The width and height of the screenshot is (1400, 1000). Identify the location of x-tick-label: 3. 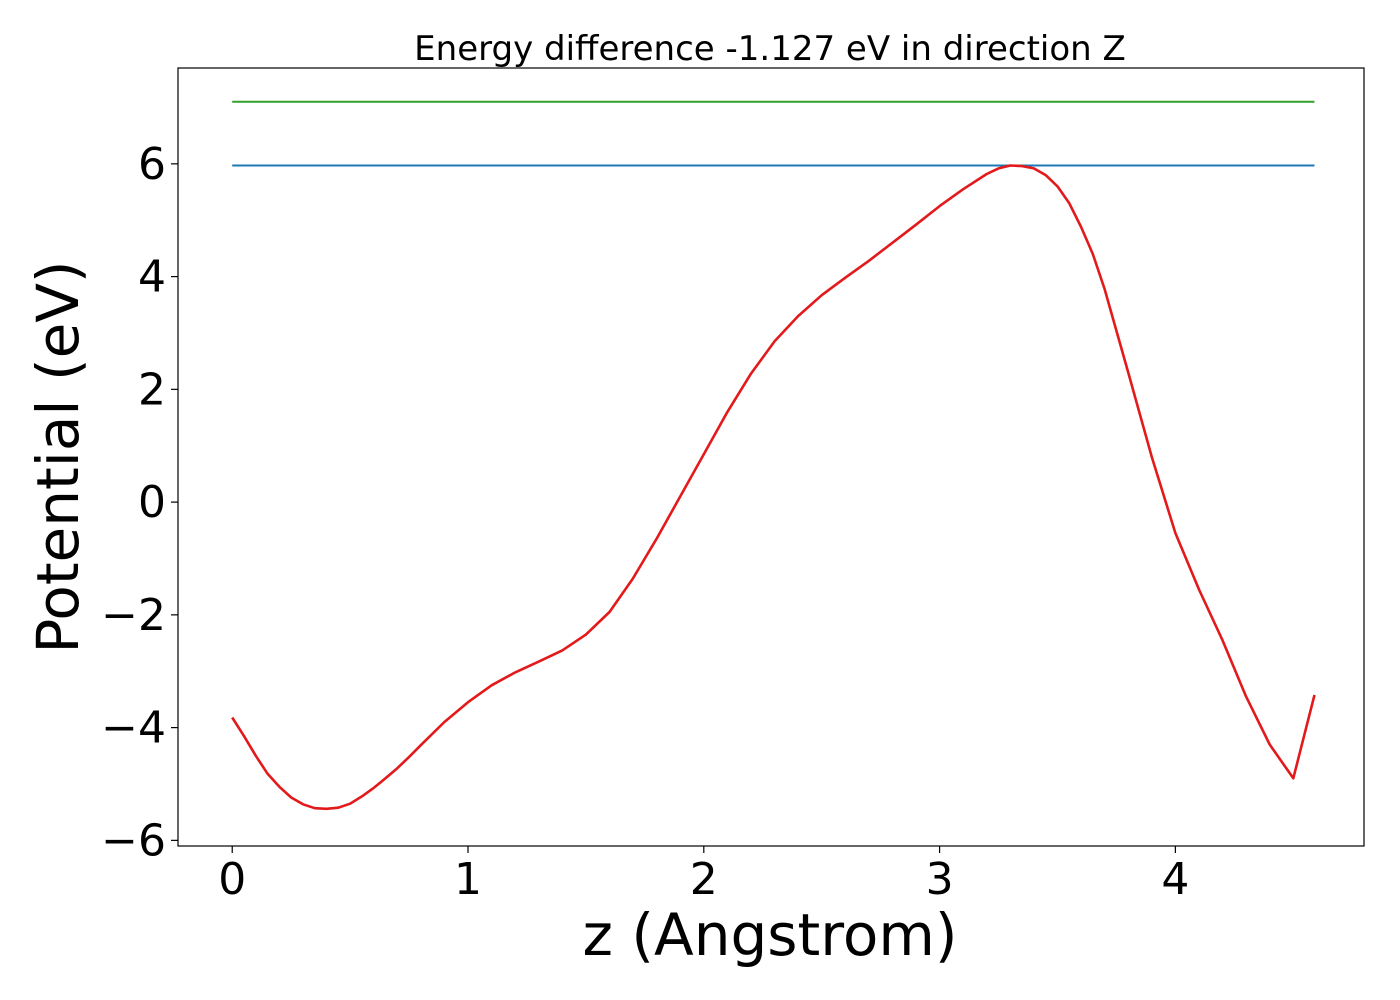
(940, 879).